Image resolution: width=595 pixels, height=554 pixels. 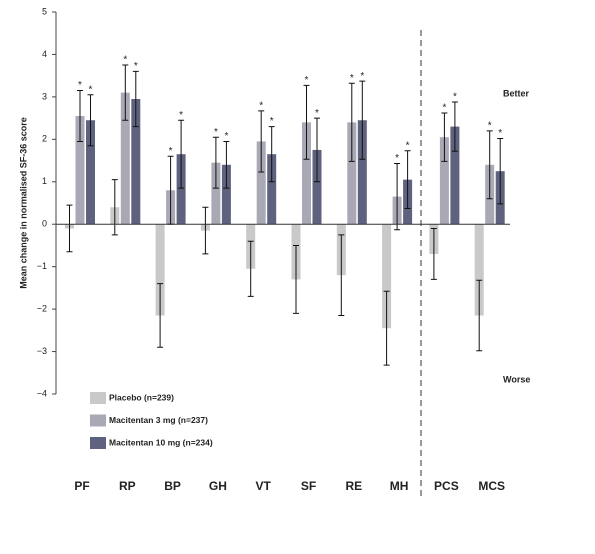 I want to click on x-tick-label: GH, so click(x=218, y=486).